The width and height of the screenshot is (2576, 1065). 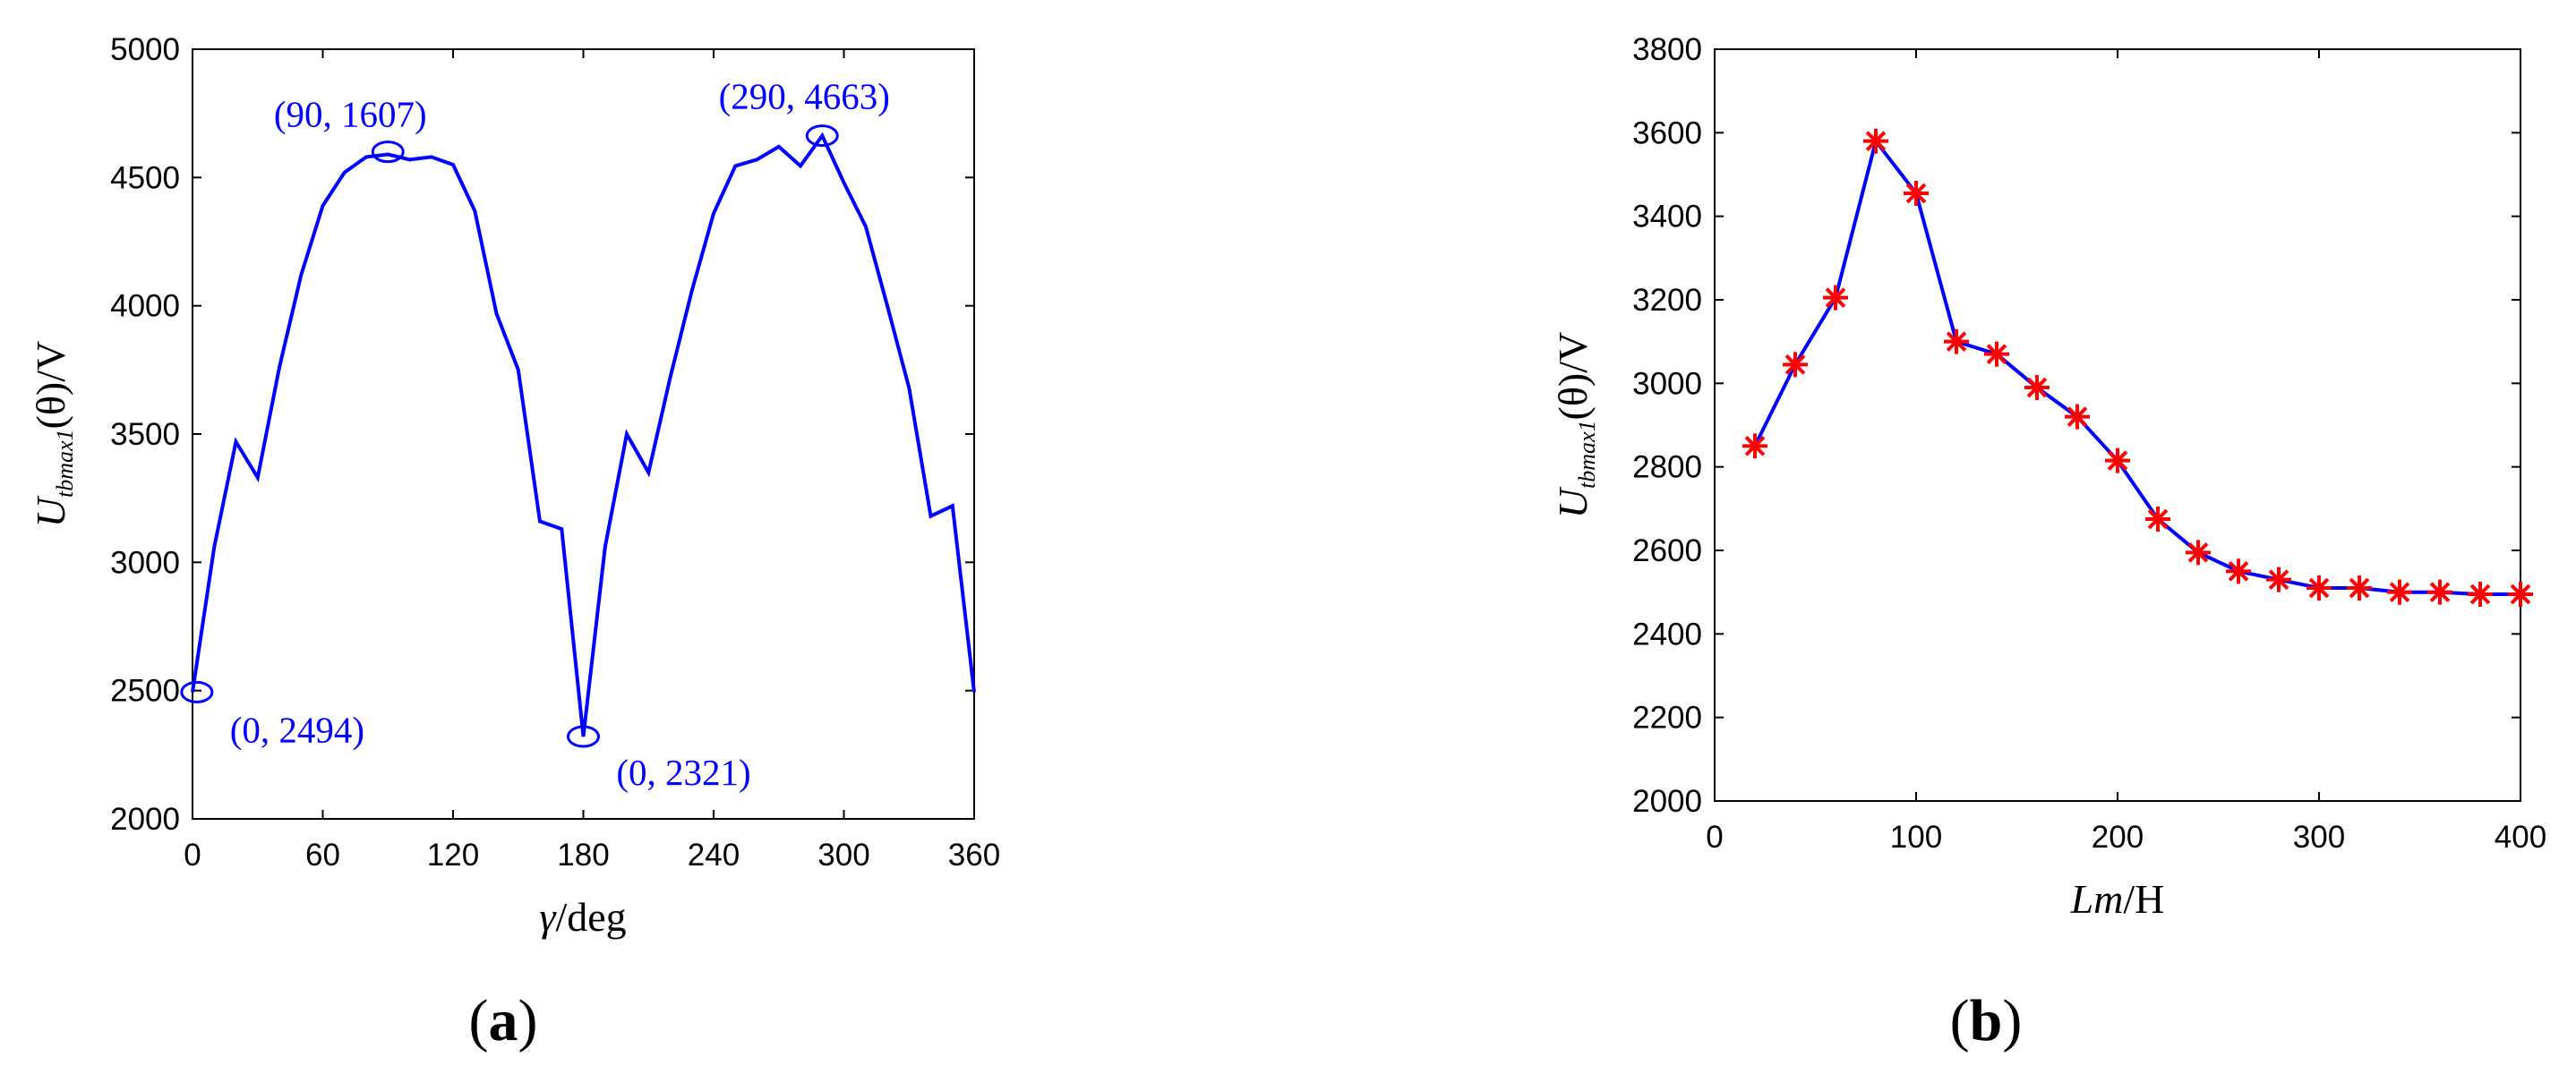 I want to click on x-tick-label: 100, so click(x=1916, y=837).